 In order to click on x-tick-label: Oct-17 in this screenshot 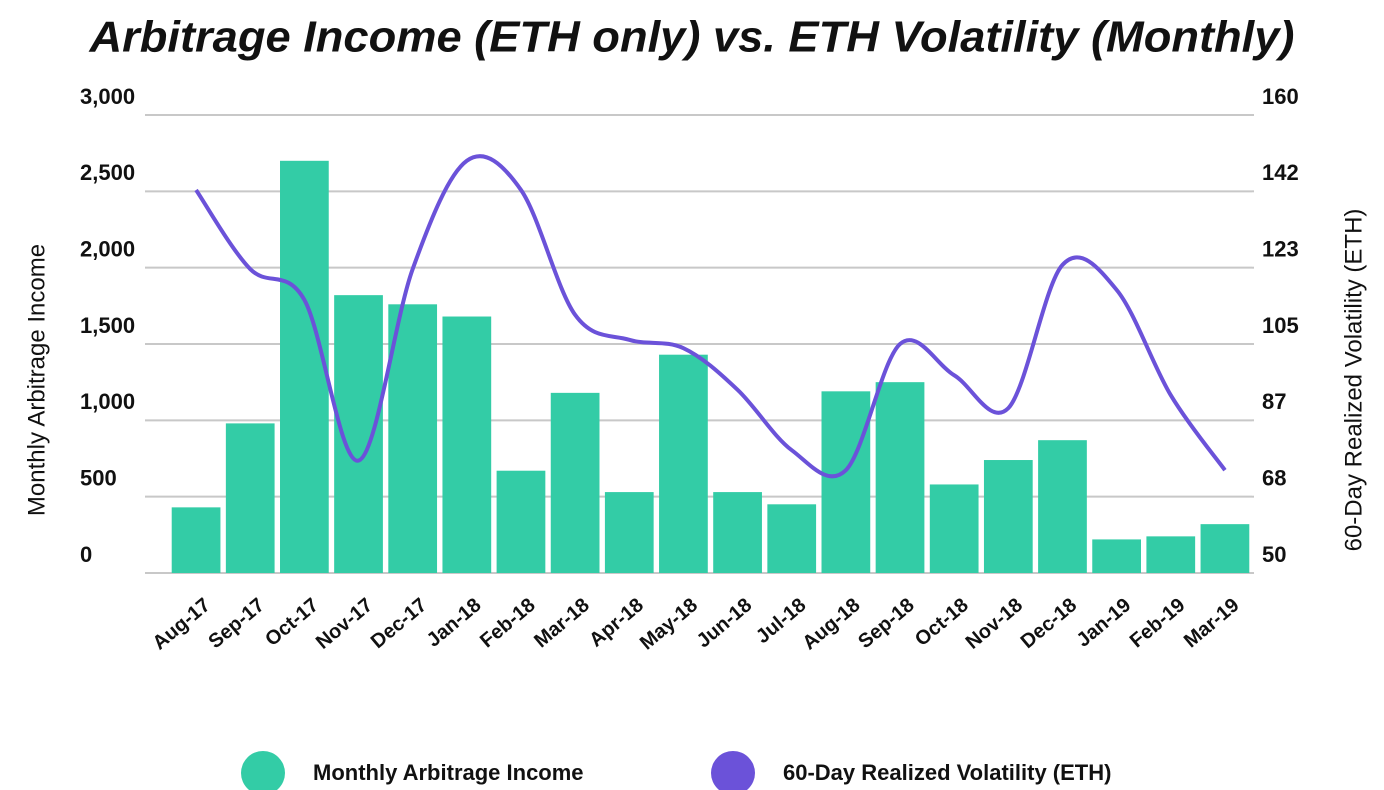, I will do `click(292, 622)`.